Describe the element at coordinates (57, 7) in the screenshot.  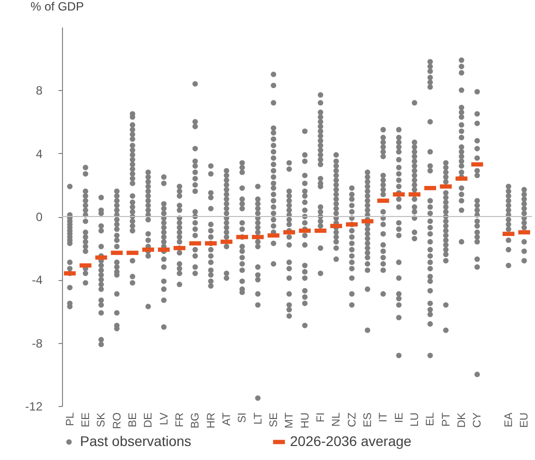
I see `y-axis-title: % of GDP` at that location.